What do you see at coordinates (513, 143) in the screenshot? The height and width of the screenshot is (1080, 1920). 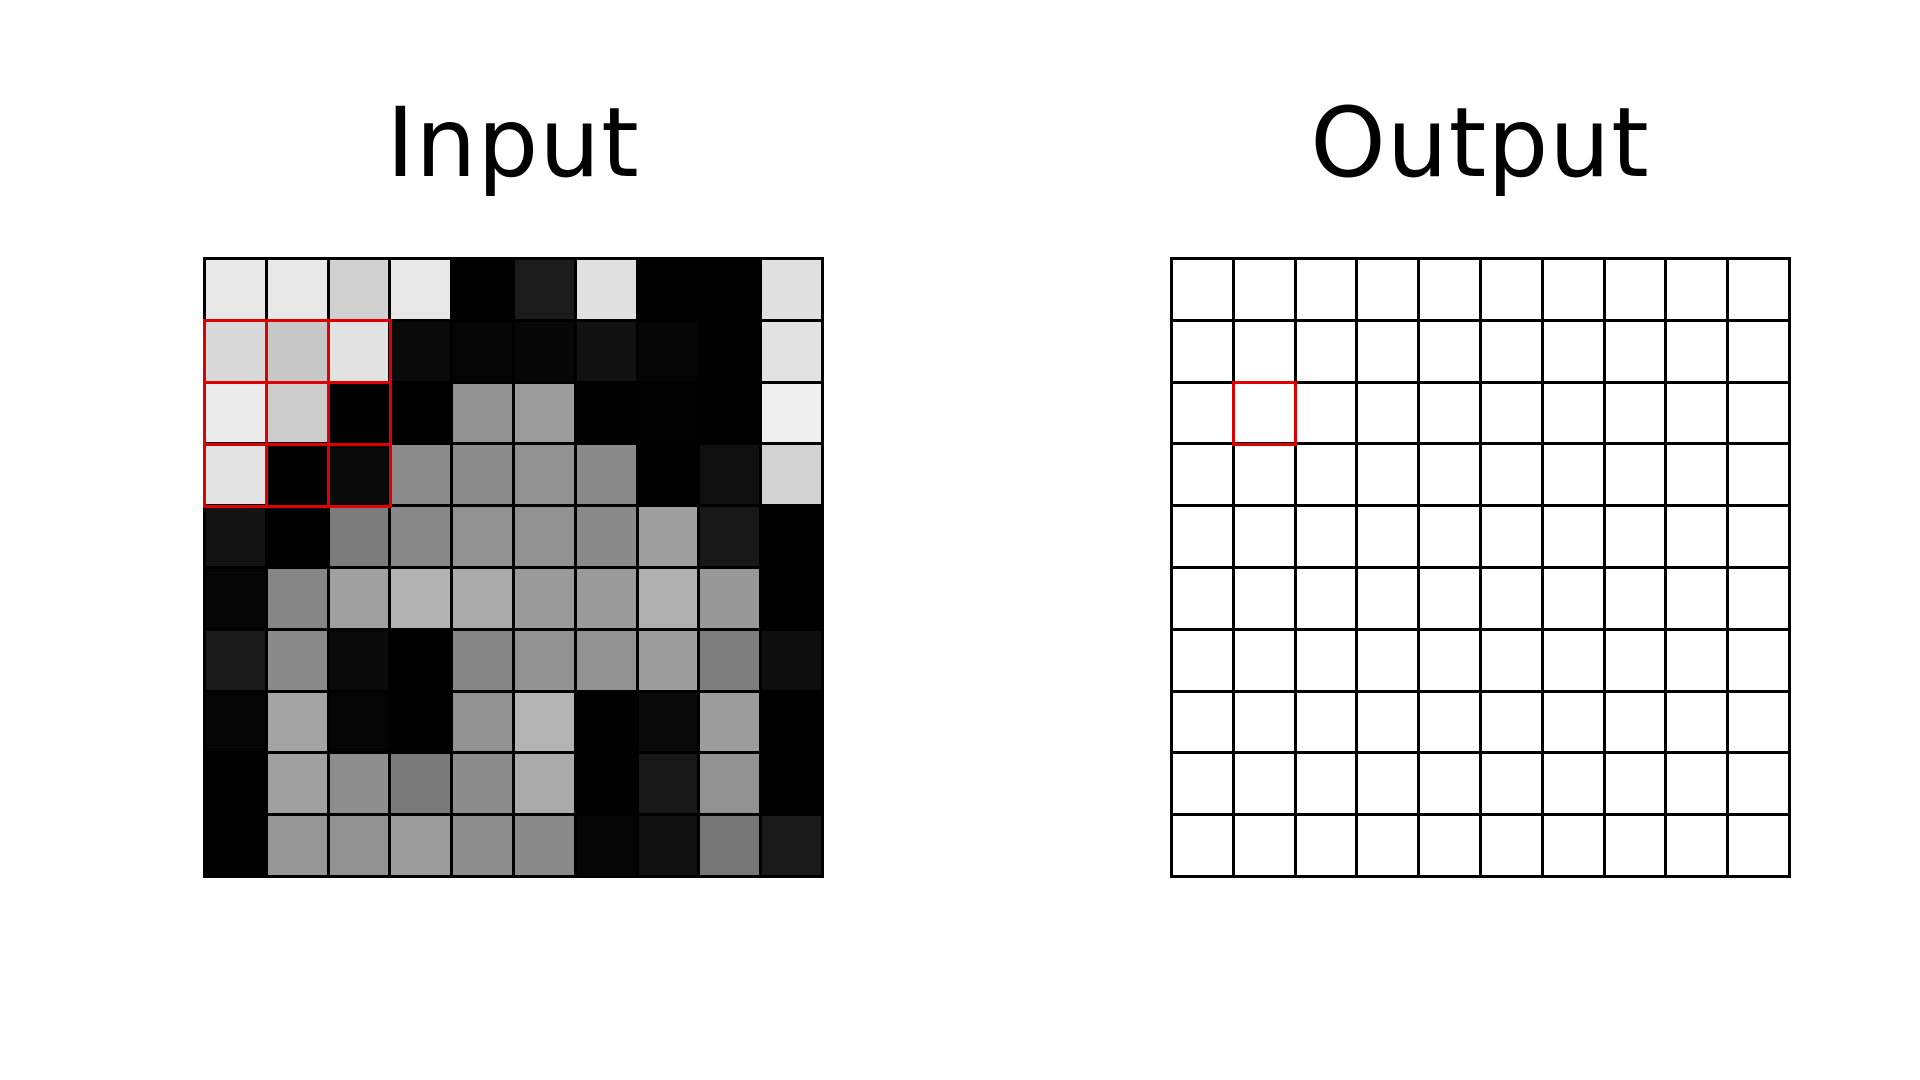 I see `input-title: Input` at bounding box center [513, 143].